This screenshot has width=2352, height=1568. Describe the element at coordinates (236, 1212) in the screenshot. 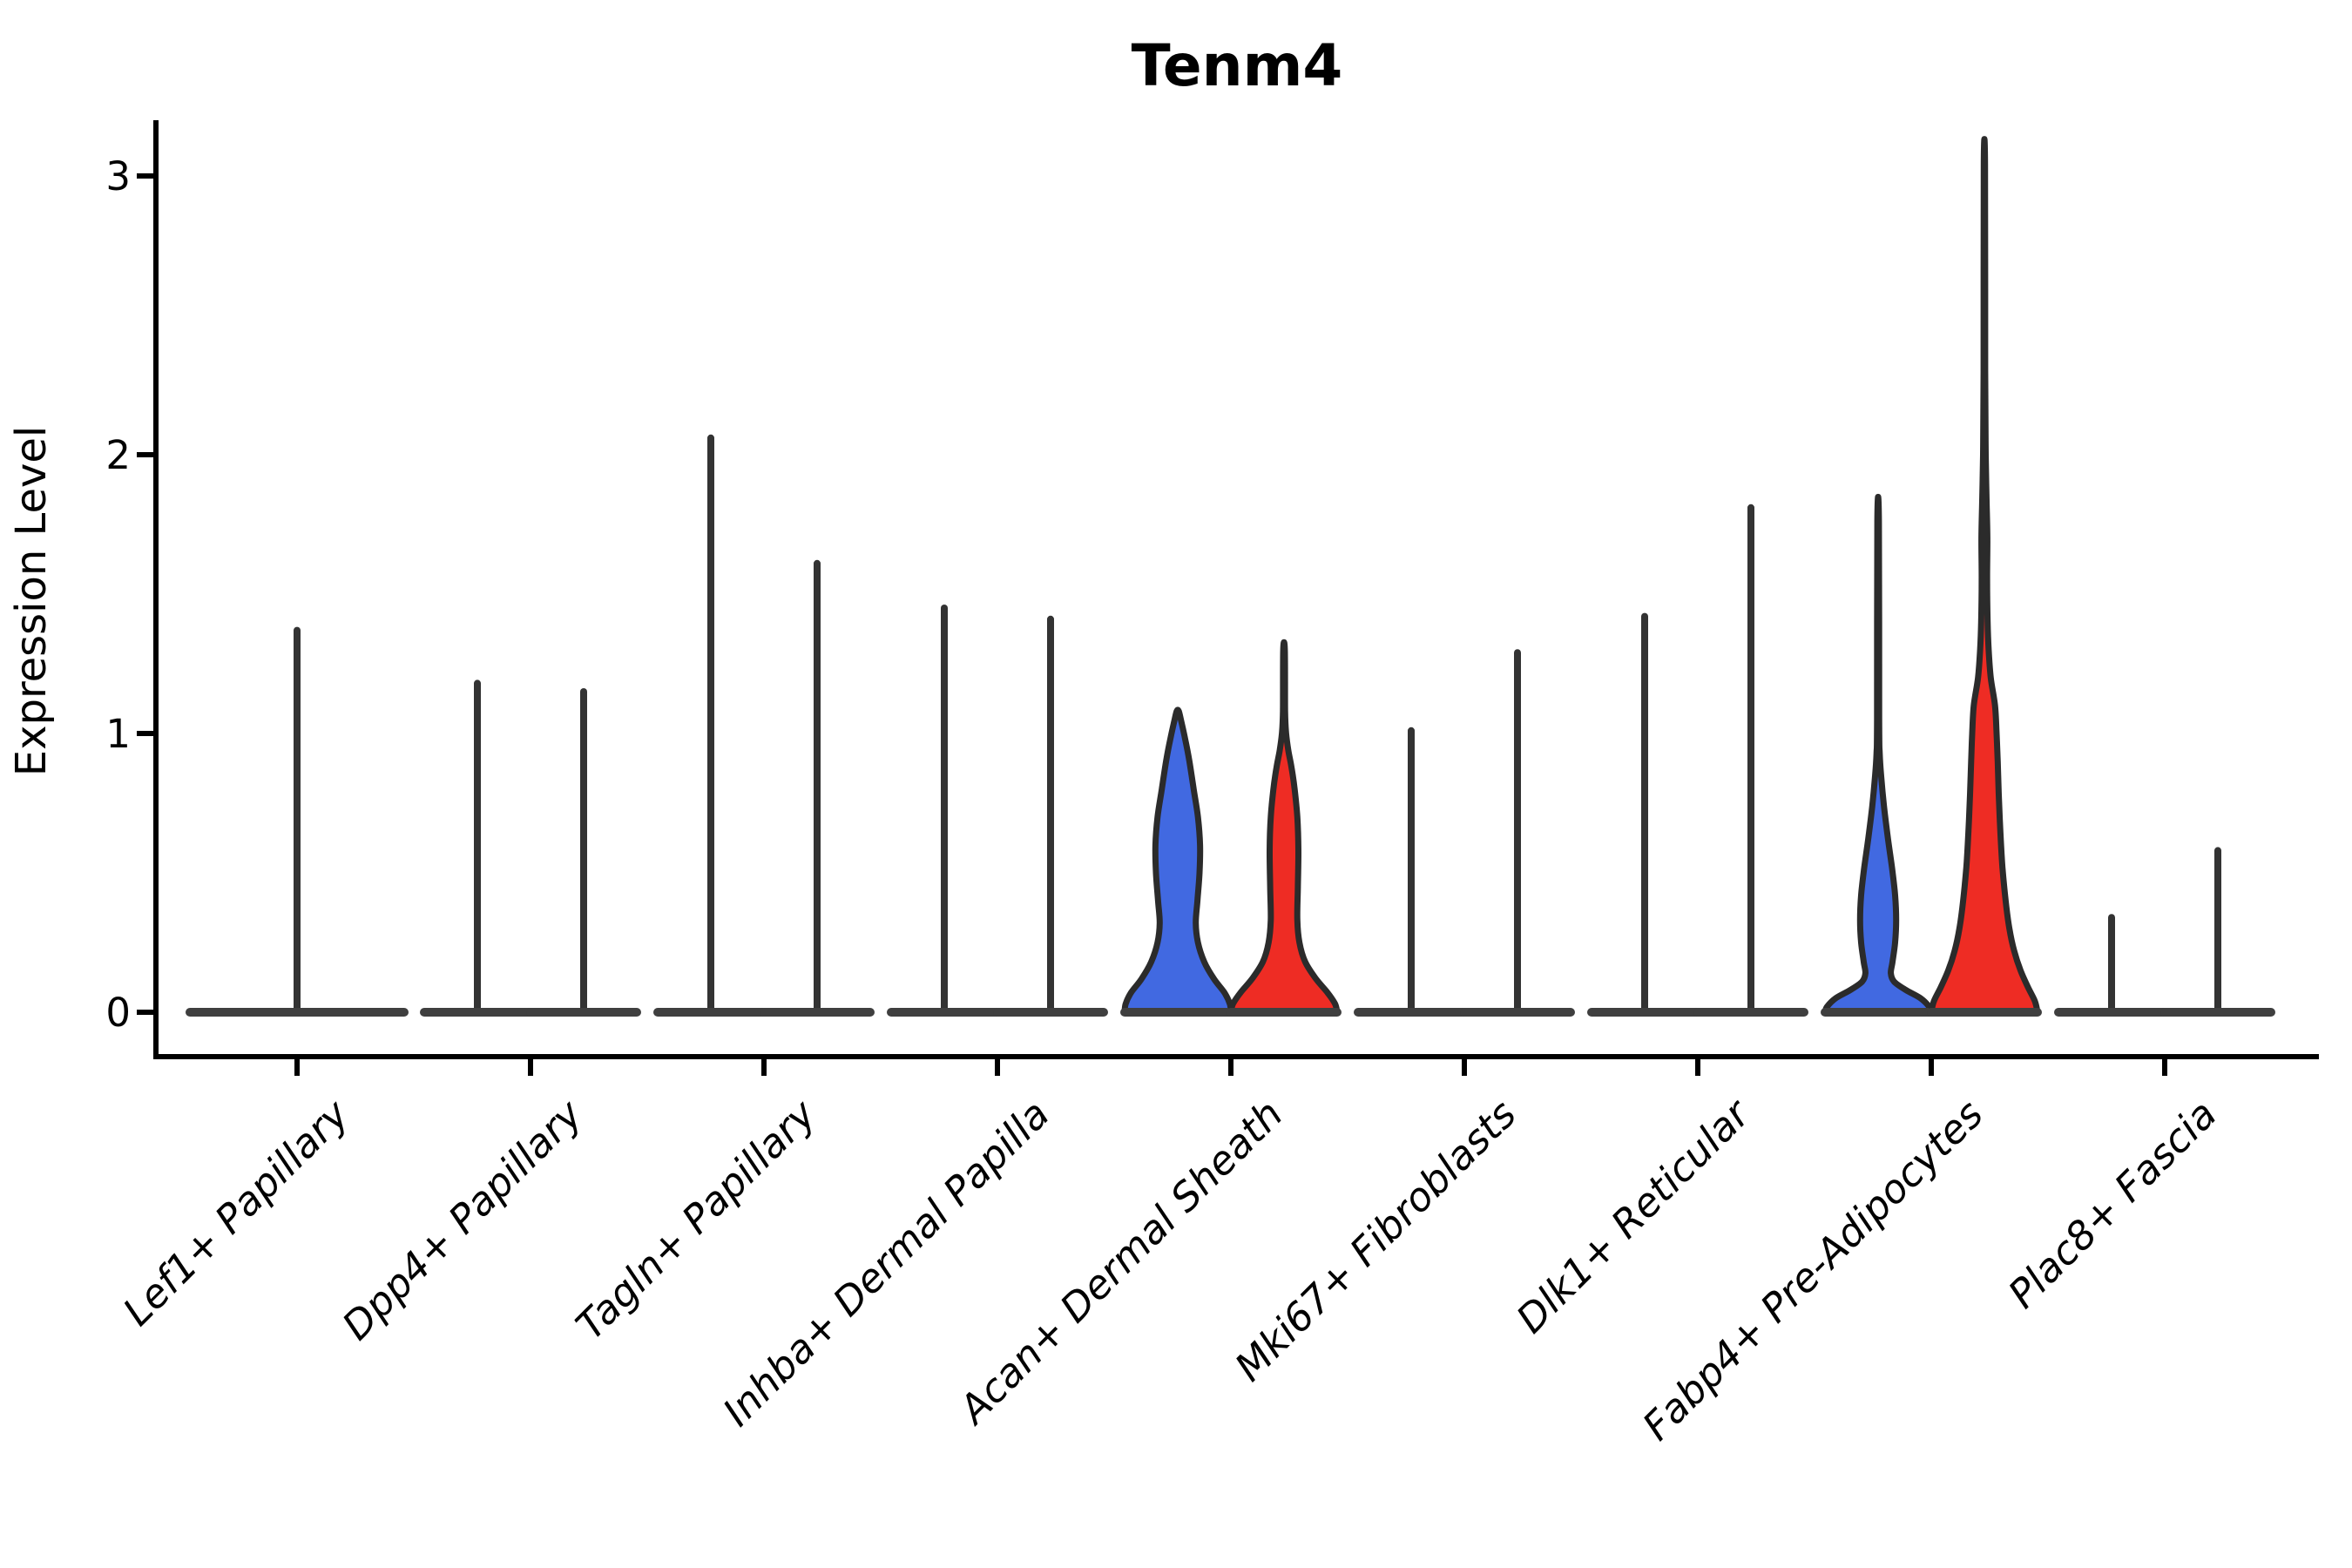

I see `x-axis-label-lef1-papillary: Lef1+ Papillary` at that location.